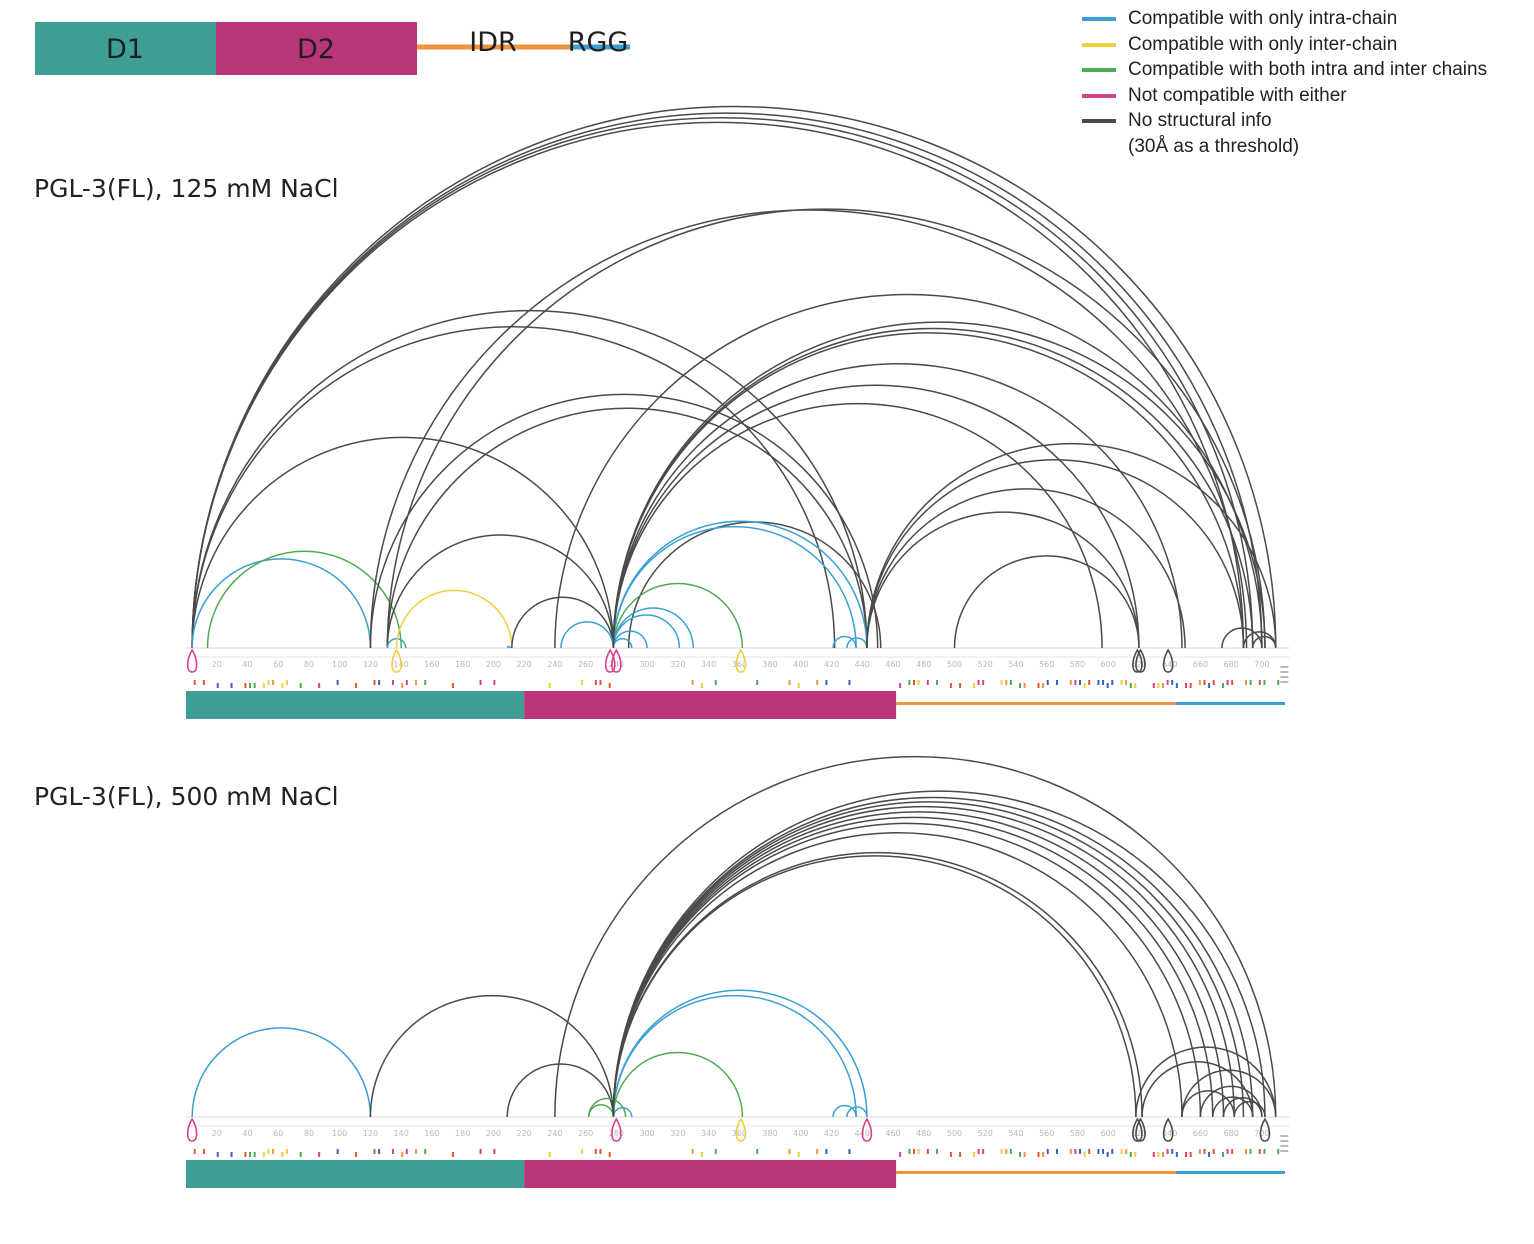 The image size is (1534, 1244). I want to click on domain-bar-idr, so click(1036, 703).